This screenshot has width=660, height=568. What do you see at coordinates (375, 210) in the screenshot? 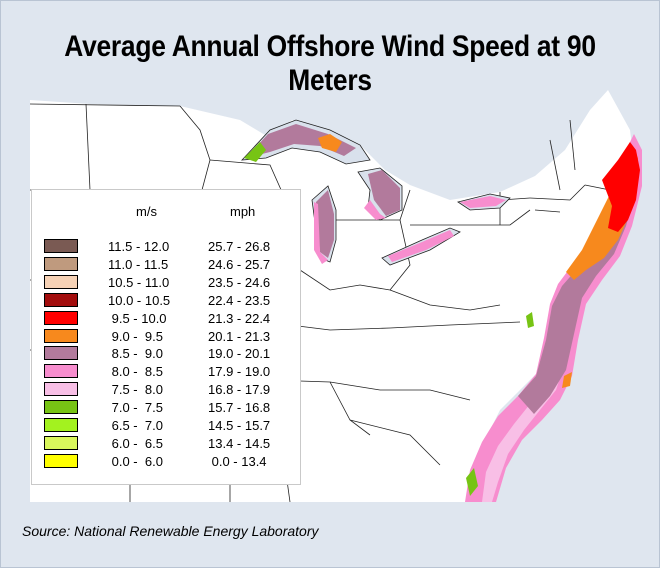
I see `huron-pink-edge` at bounding box center [375, 210].